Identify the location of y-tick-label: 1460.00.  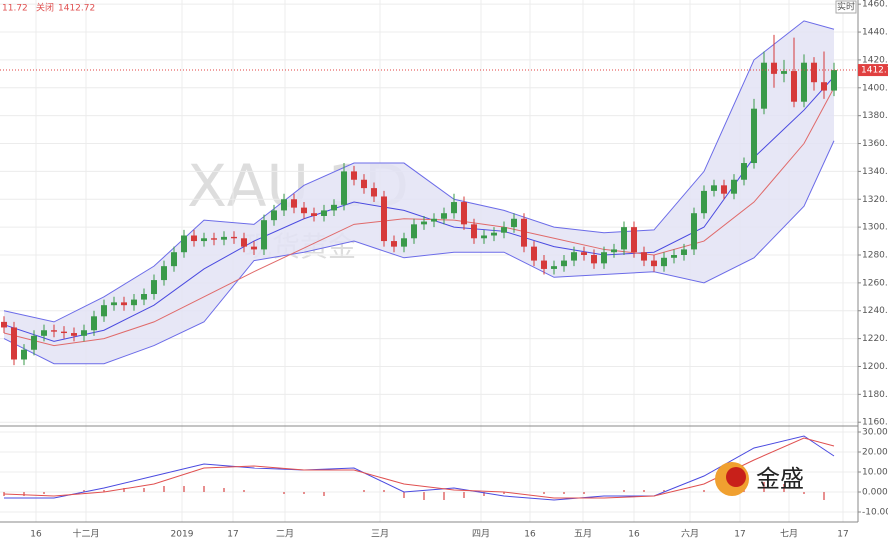
(875, 5).